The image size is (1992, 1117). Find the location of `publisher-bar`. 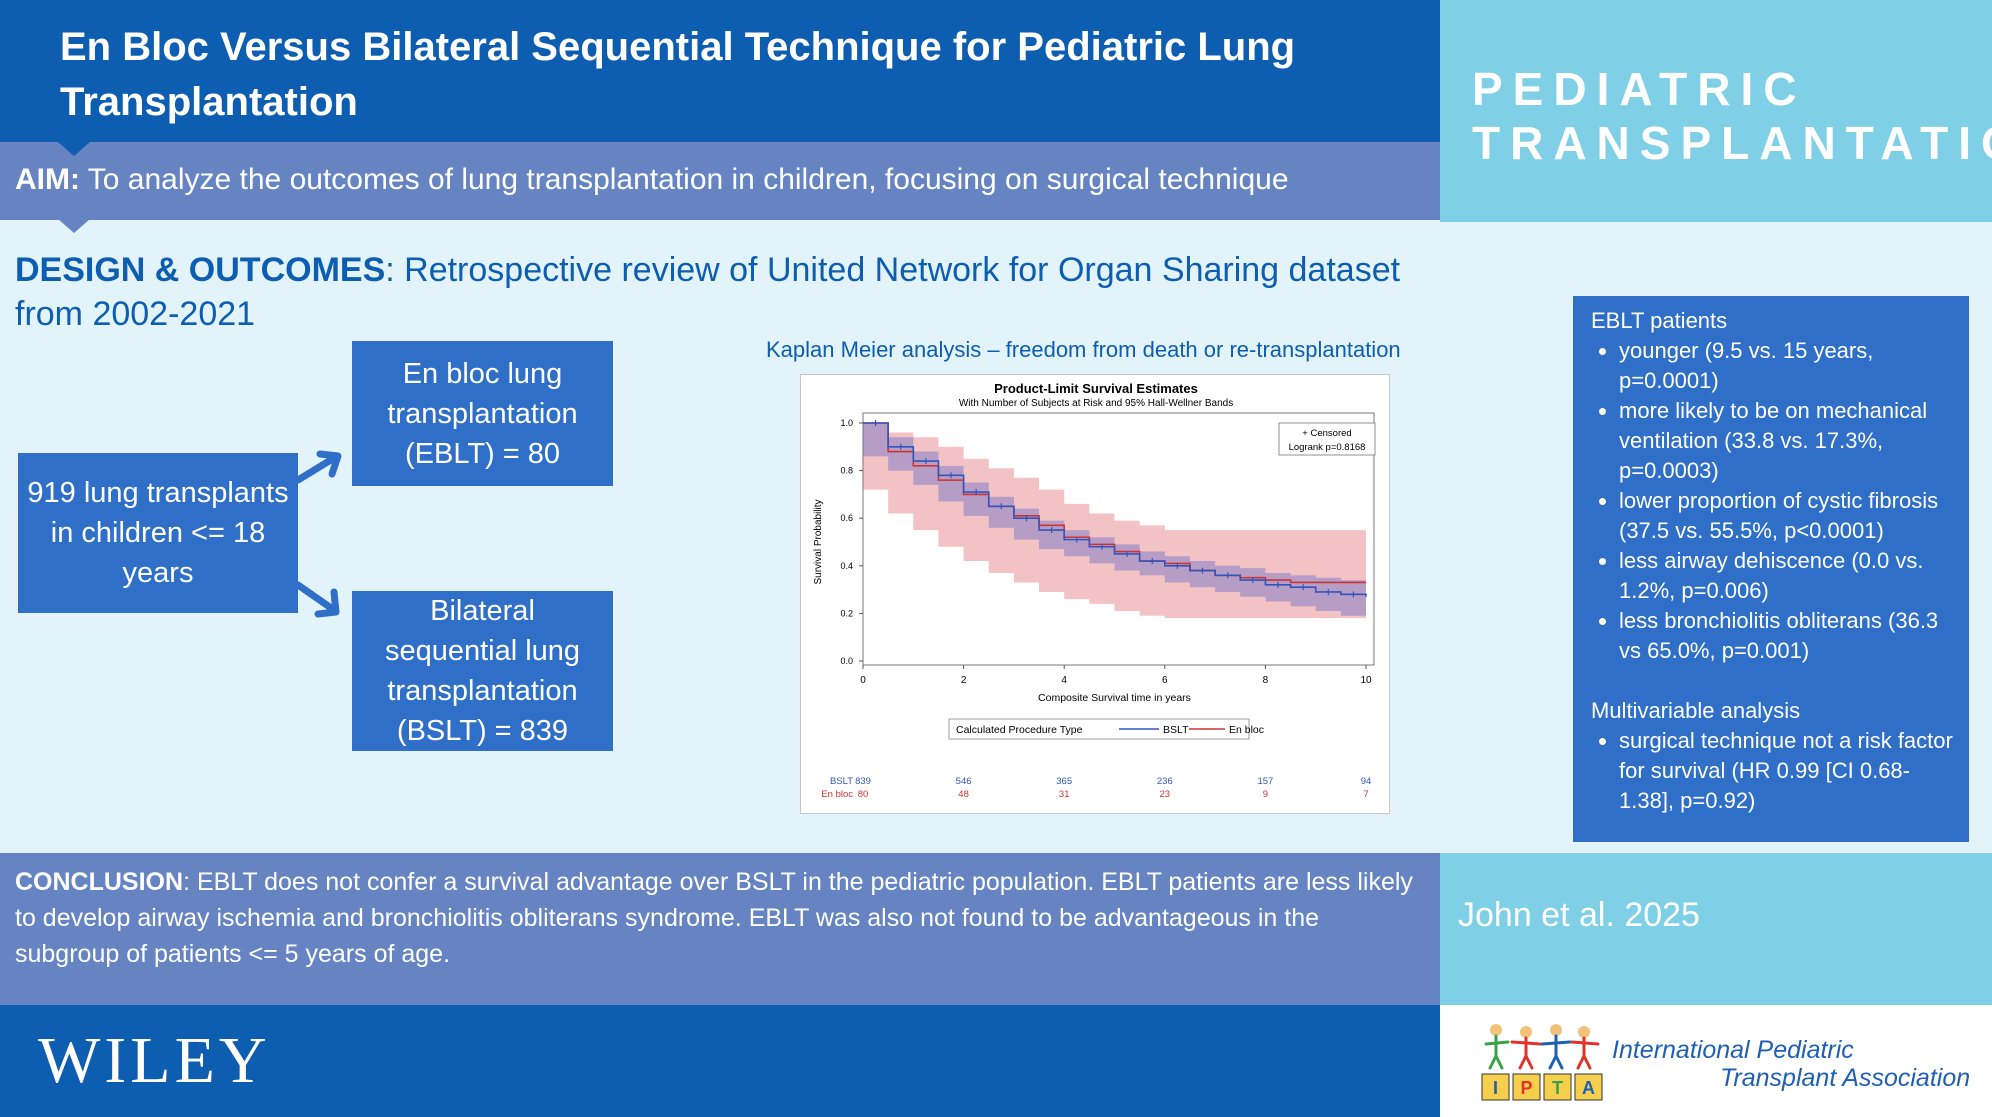

publisher-bar is located at coordinates (720, 1061).